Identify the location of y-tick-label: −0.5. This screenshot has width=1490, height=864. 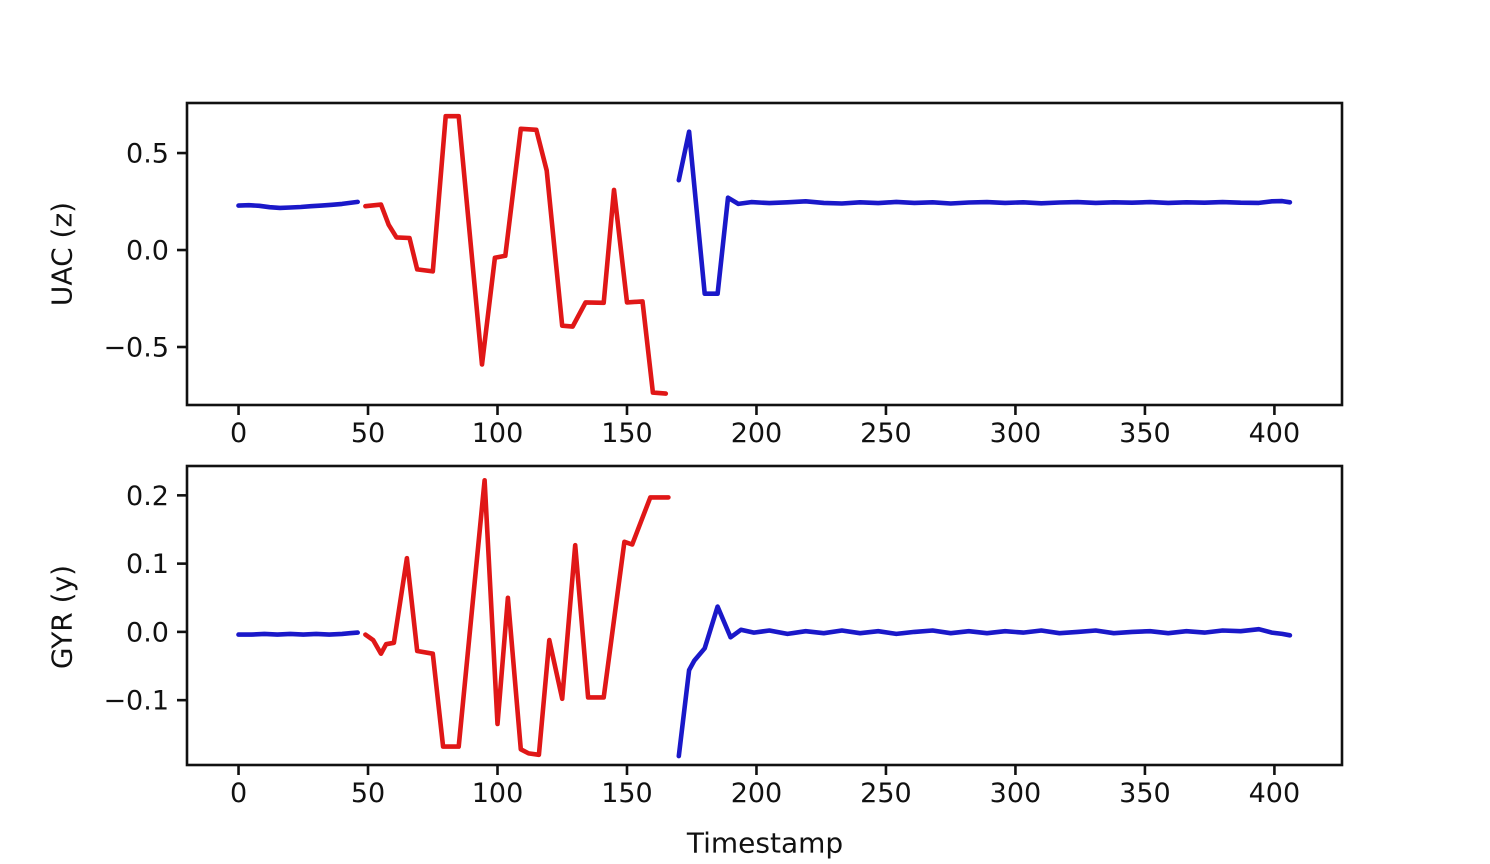
(136, 348).